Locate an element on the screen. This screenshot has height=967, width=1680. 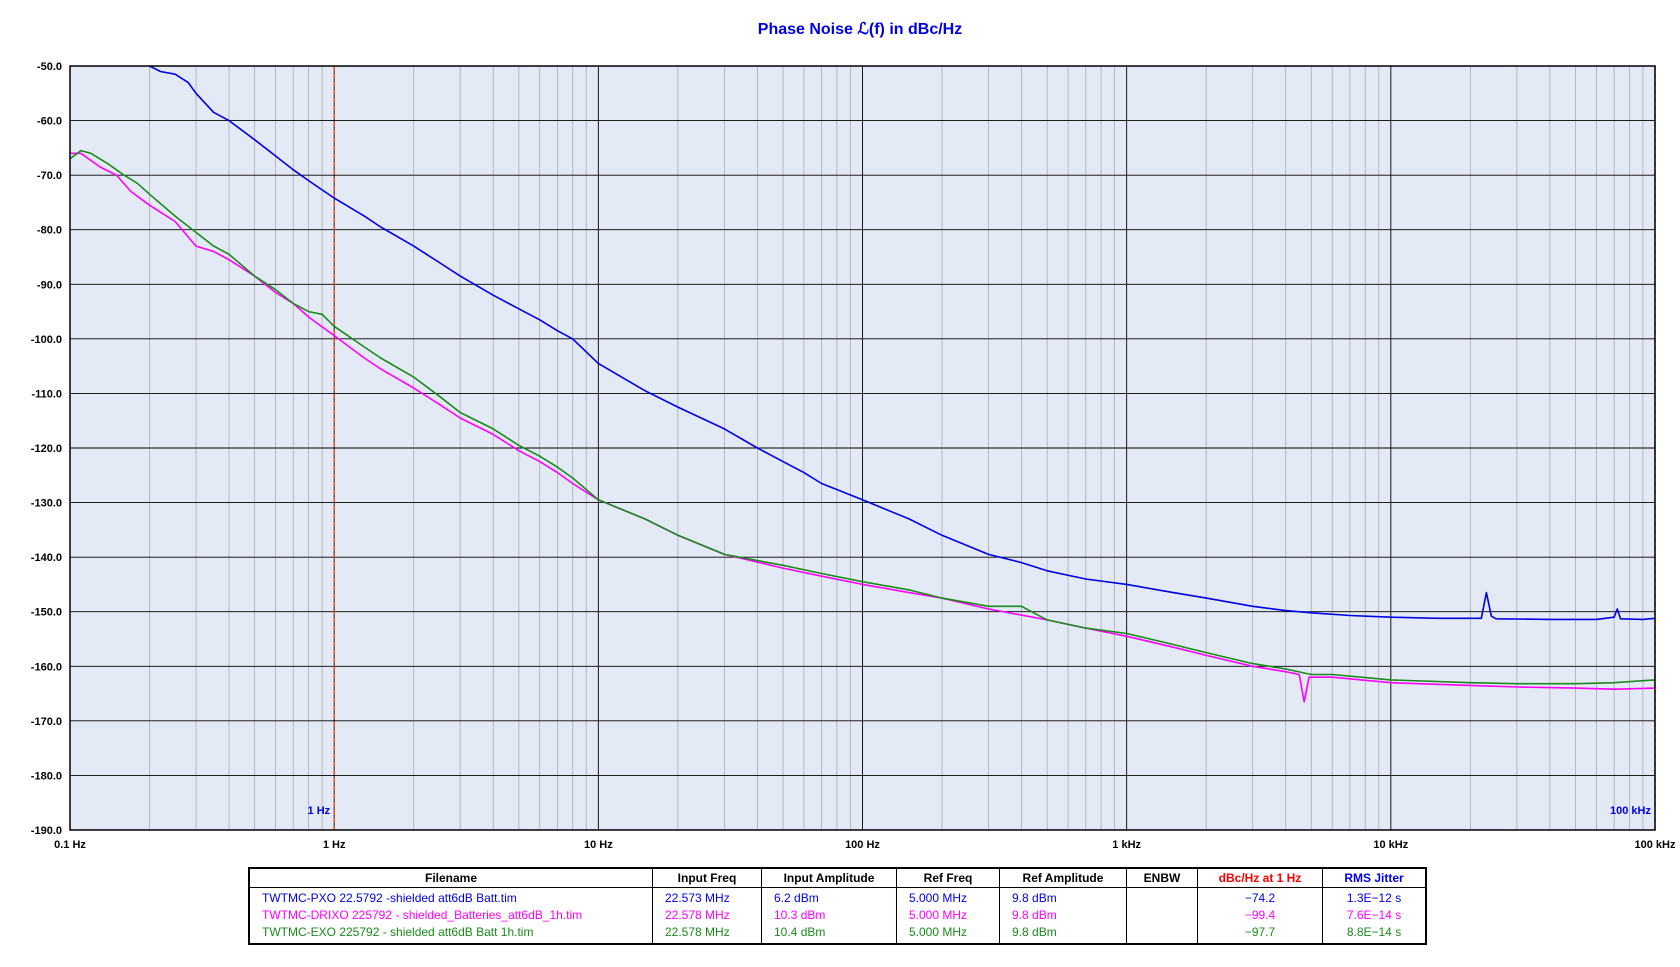
header-enbw: ENBW is located at coordinates (1162, 877).